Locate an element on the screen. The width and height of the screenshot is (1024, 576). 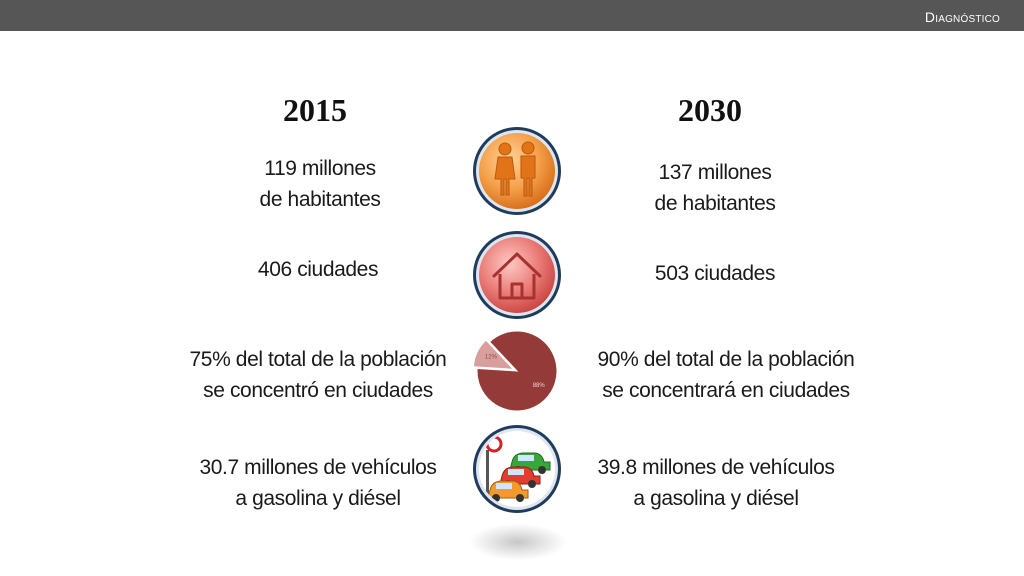
header-bar: Diagnóstico is located at coordinates (512, 15).